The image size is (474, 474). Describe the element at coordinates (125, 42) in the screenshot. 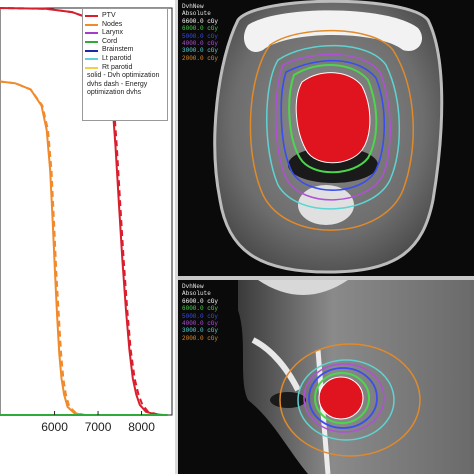

I see `legend-entry: Cord` at that location.